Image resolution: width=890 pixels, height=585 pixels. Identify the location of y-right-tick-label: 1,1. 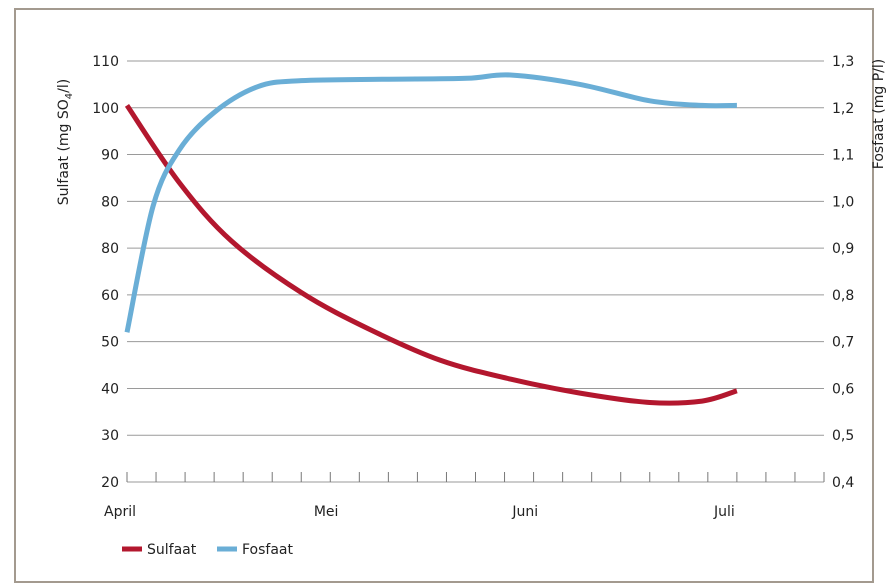
(843, 156).